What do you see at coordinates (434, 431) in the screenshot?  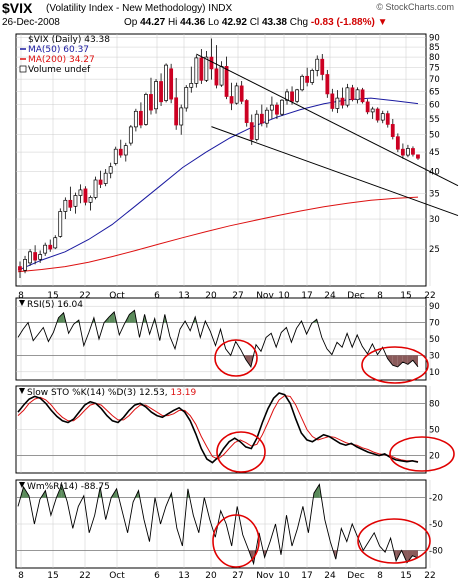 I see `sto-y-tick-label: 50` at bounding box center [434, 431].